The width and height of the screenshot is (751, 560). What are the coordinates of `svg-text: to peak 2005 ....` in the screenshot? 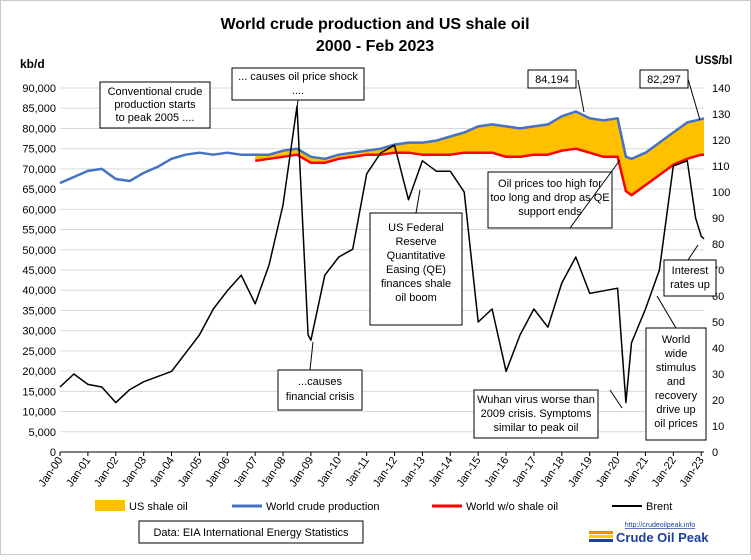 It's located at (155, 118).